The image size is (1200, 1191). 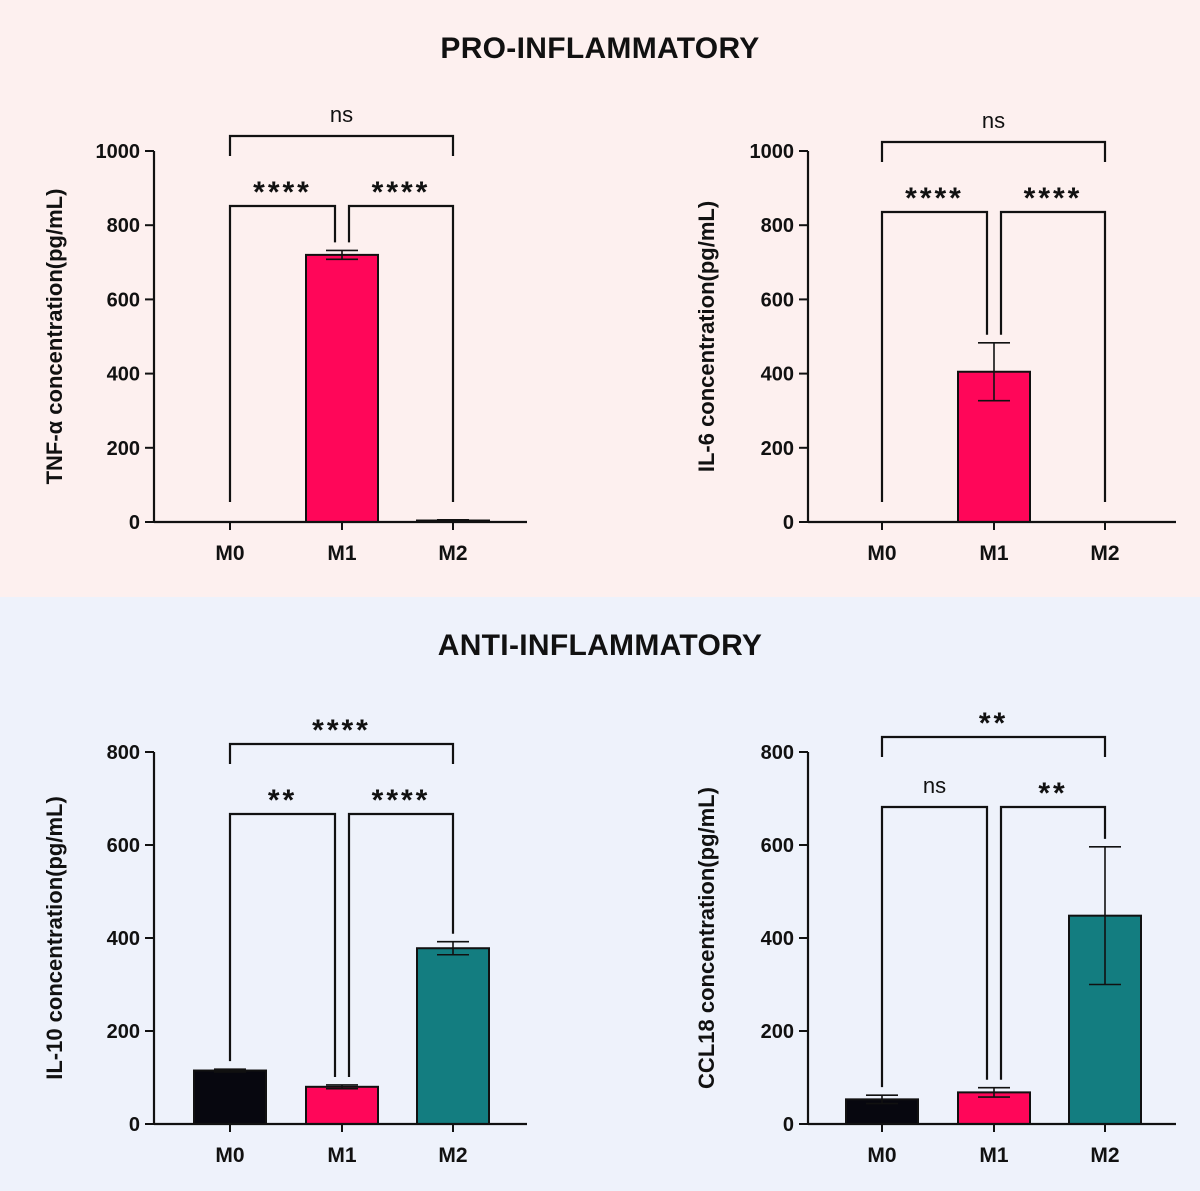 What do you see at coordinates (777, 846) in the screenshot?
I see `ccl18-y-tick-label-600: 600` at bounding box center [777, 846].